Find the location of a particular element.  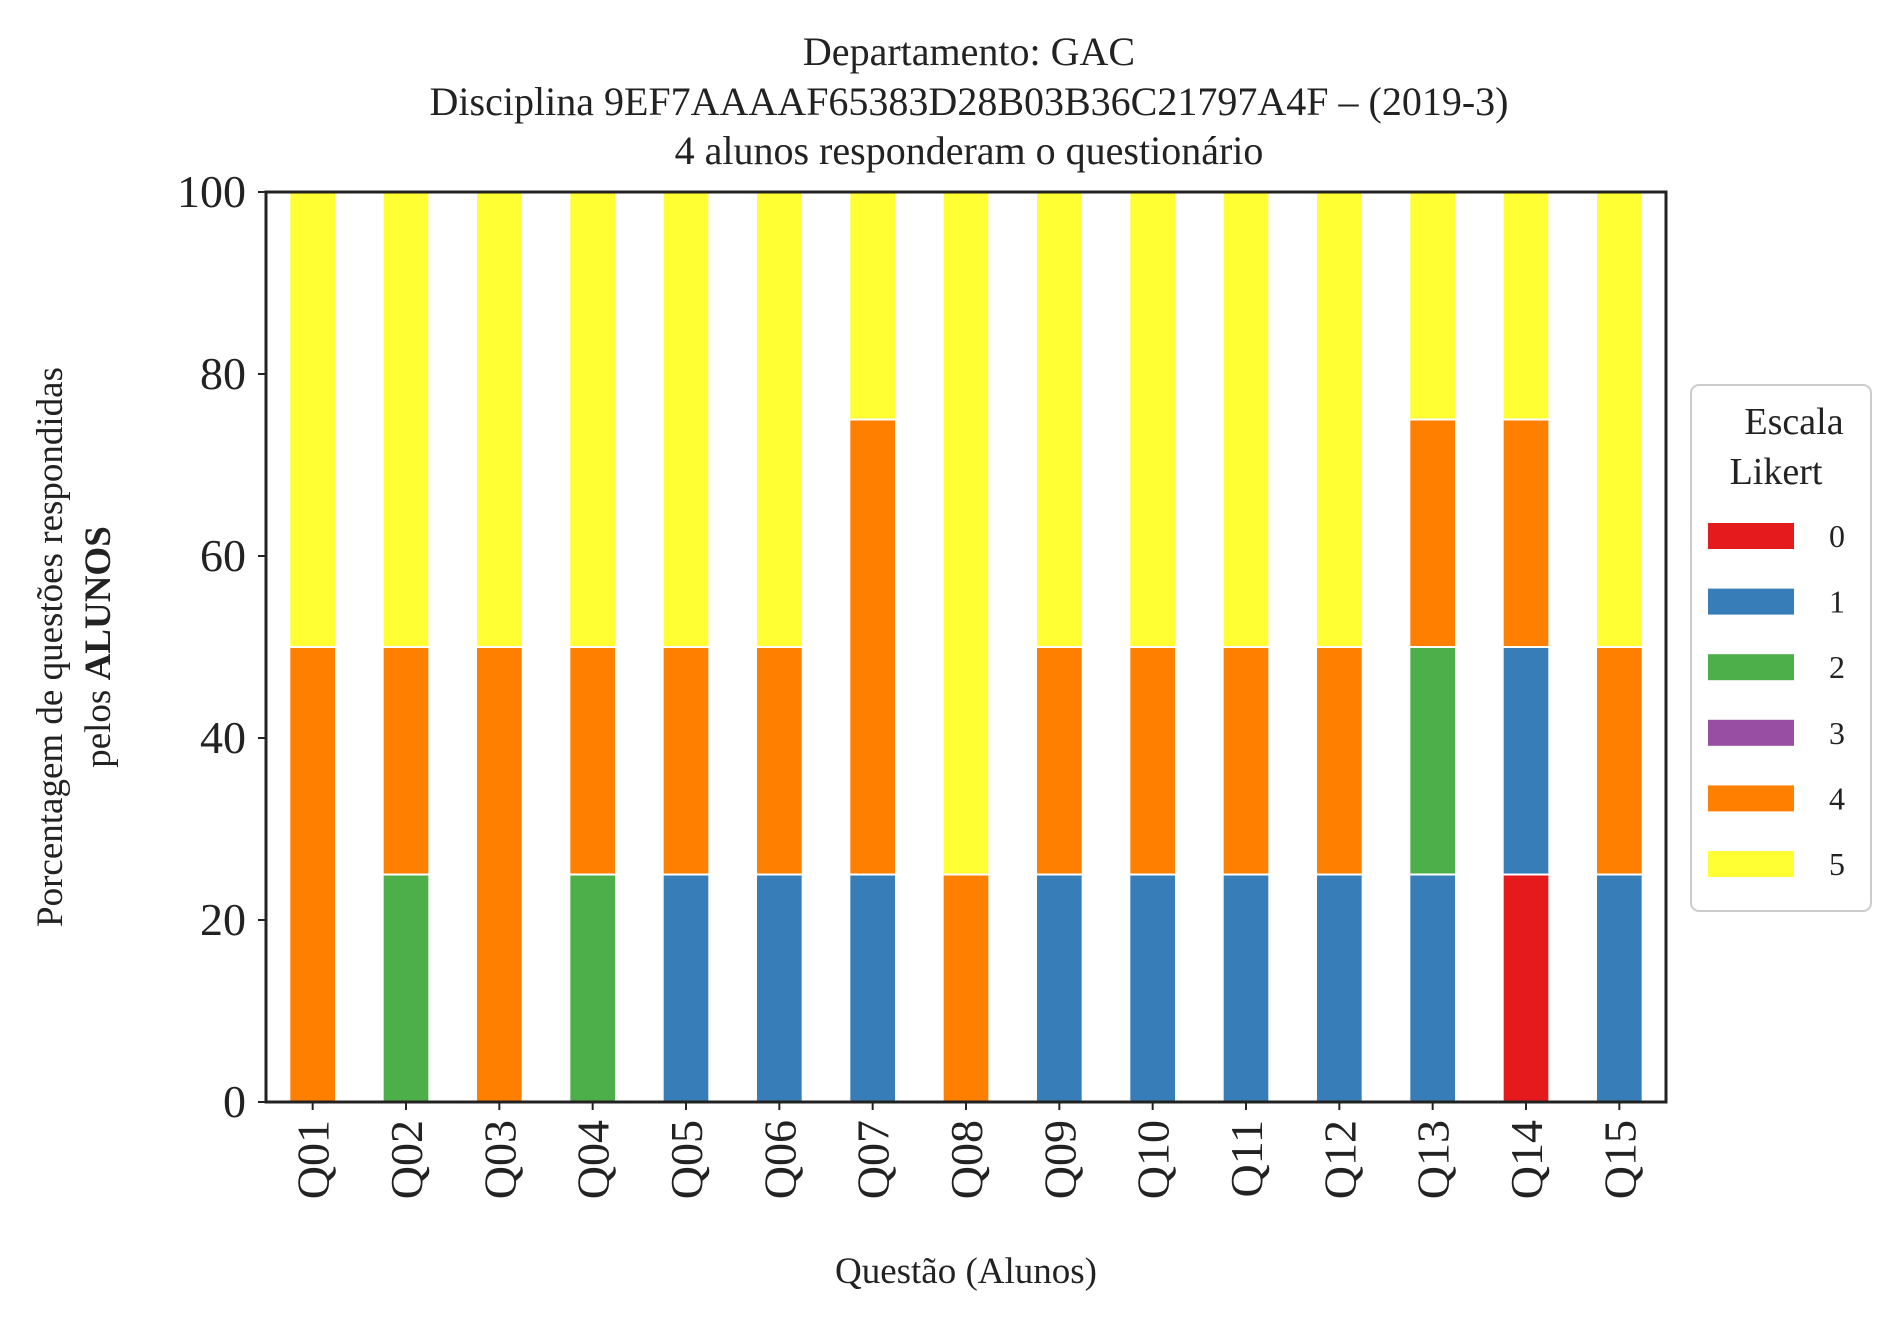

y-axis-label-line-2: pelos ALUNOS is located at coordinates (98, 647).